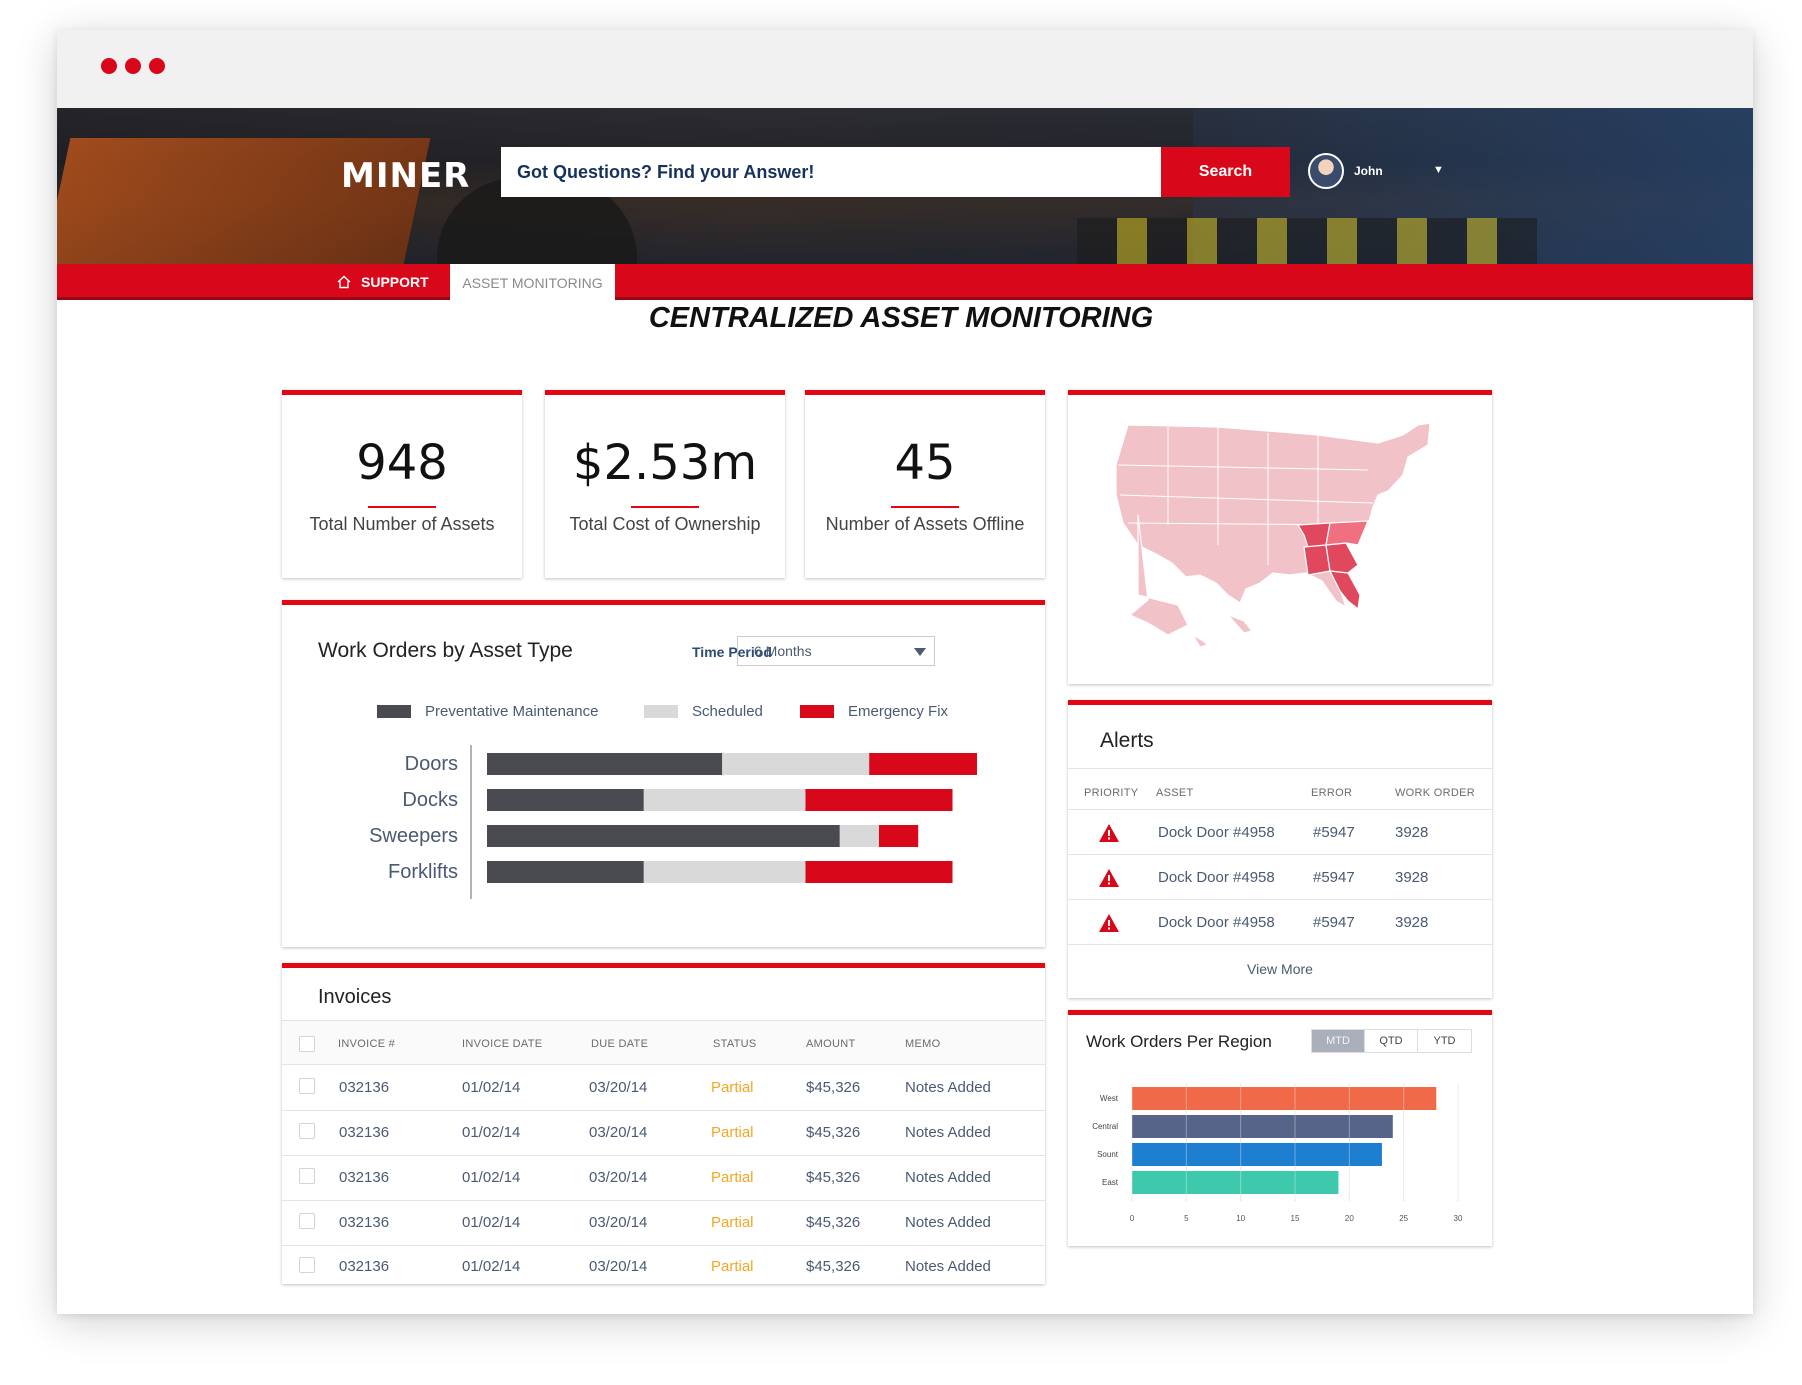  What do you see at coordinates (665, 524) in the screenshot?
I see `kpi-label: Total Cost of Ownership` at bounding box center [665, 524].